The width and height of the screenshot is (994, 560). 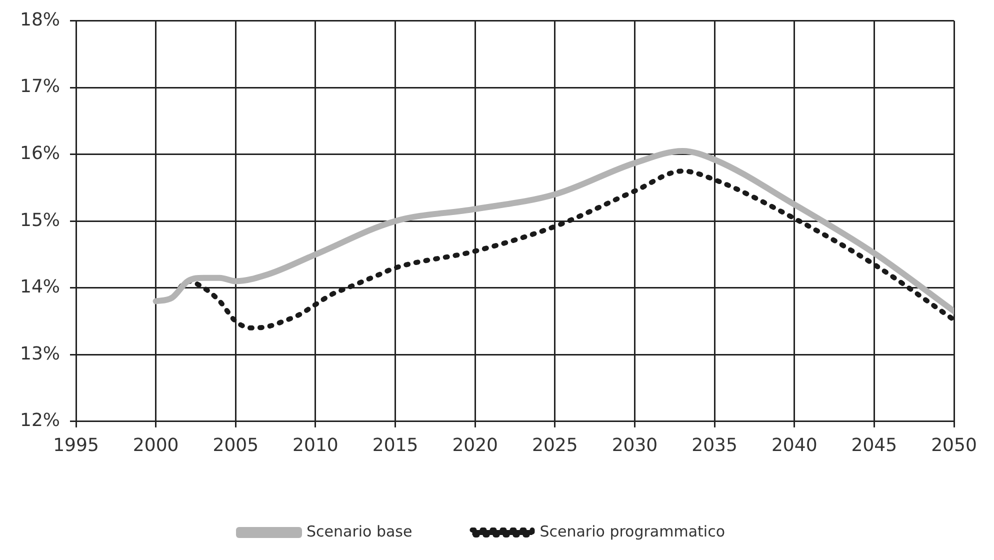 I want to click on x-tick-label: 2050, so click(x=954, y=445).